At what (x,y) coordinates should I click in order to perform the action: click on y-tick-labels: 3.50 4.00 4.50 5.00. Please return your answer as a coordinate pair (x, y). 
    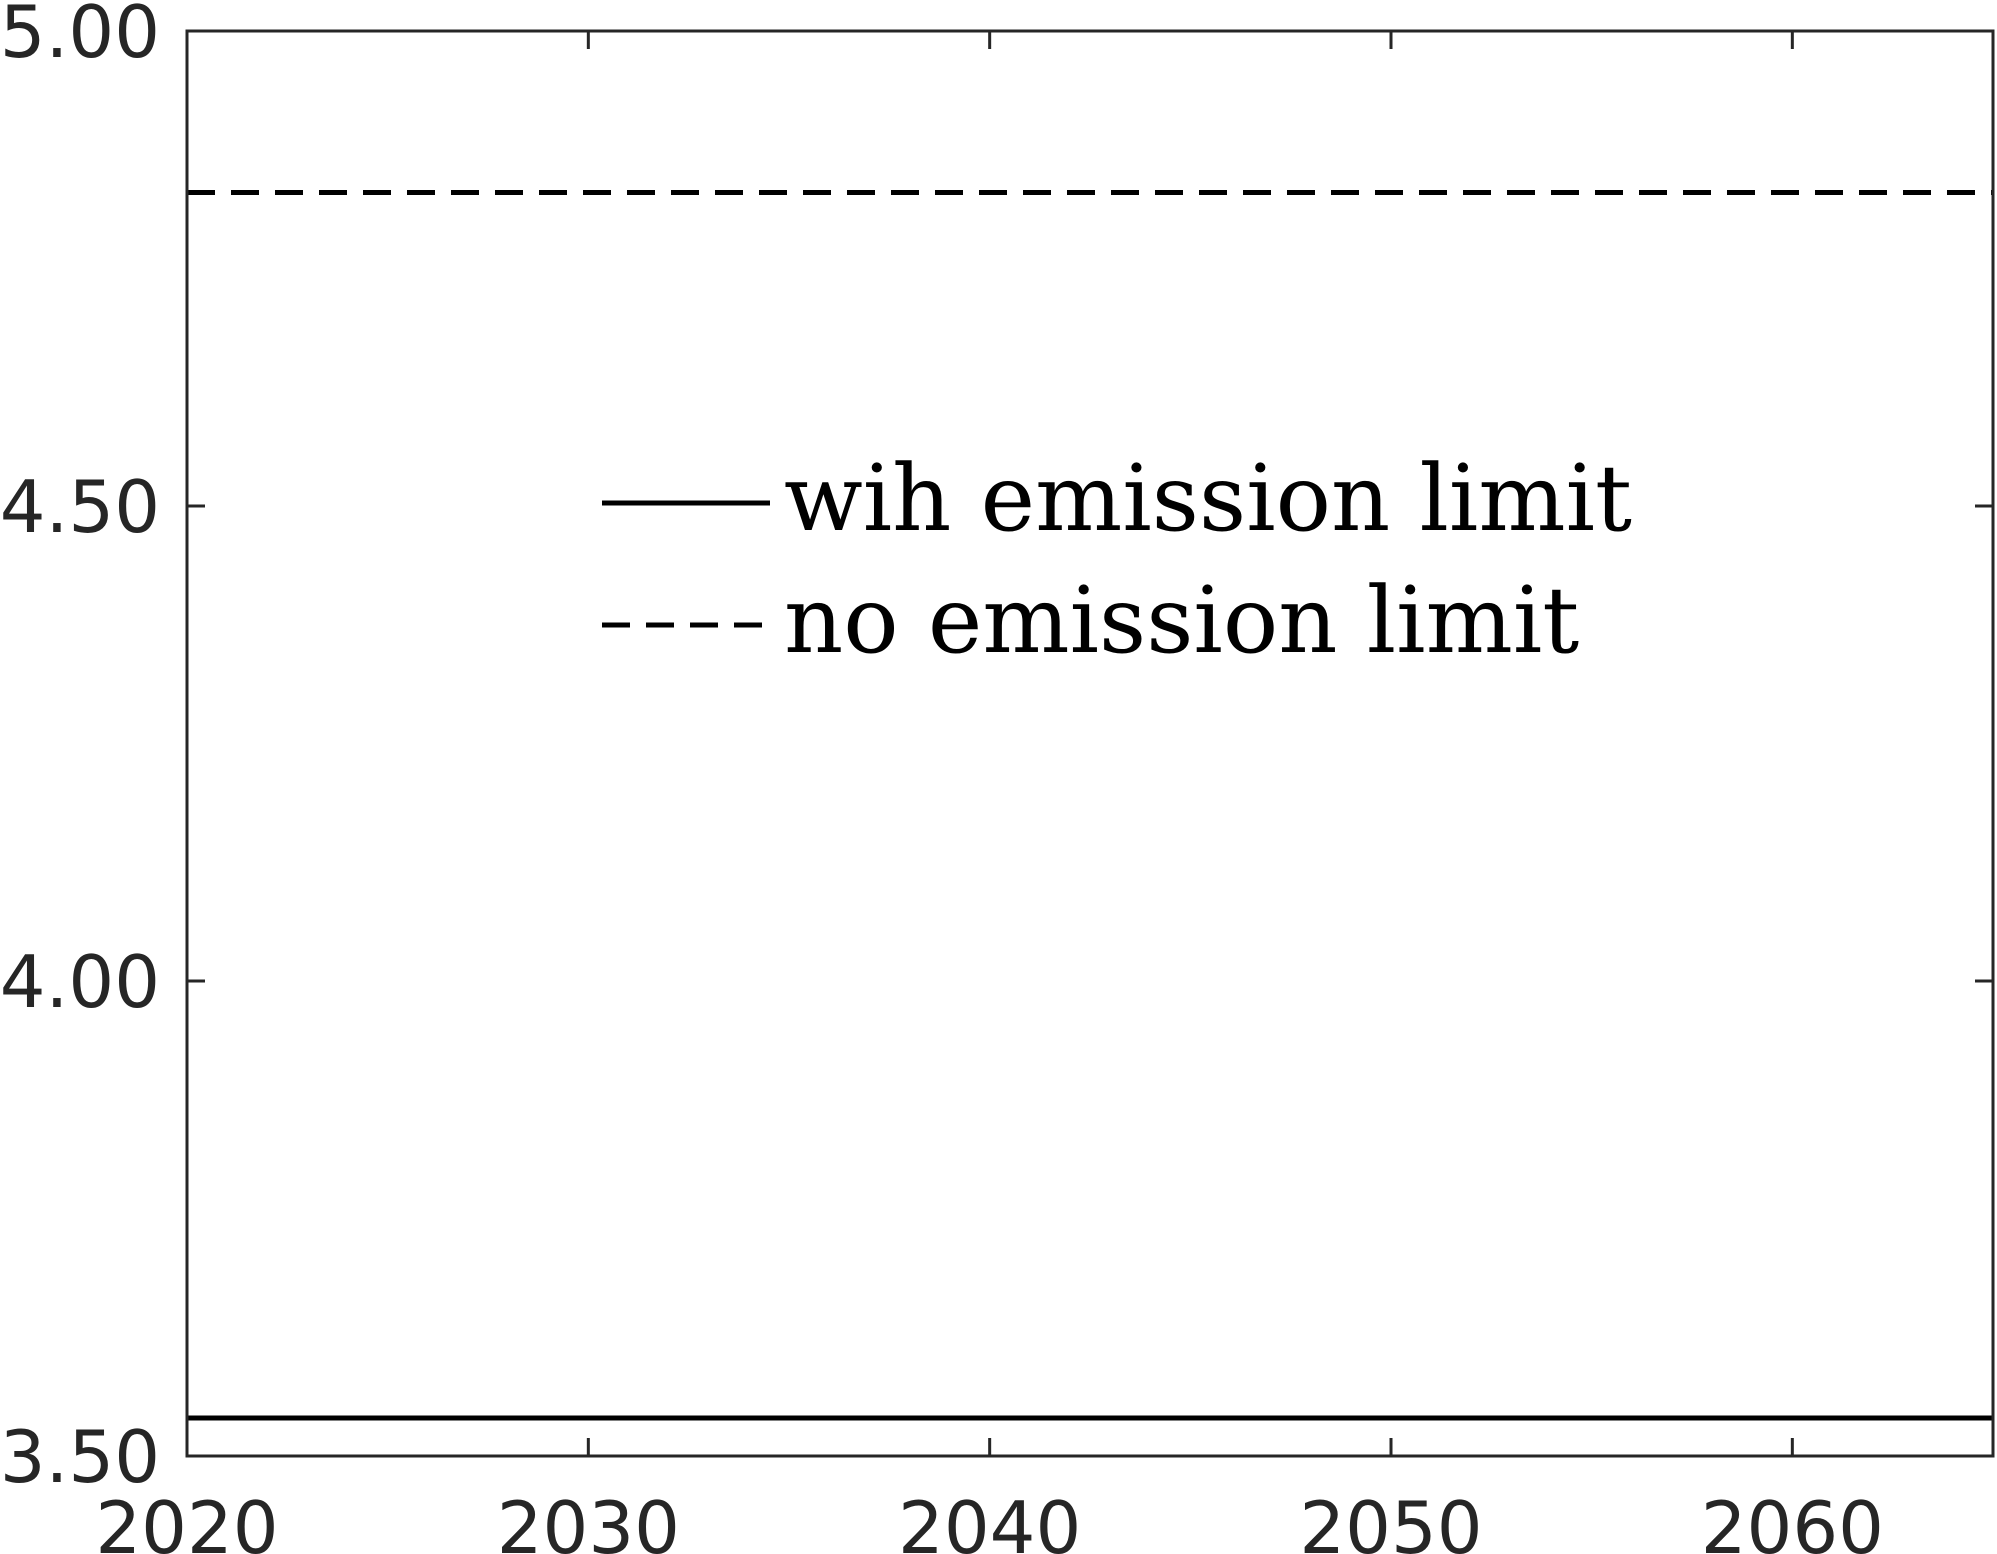
    Looking at the image, I should click on (80, 749).